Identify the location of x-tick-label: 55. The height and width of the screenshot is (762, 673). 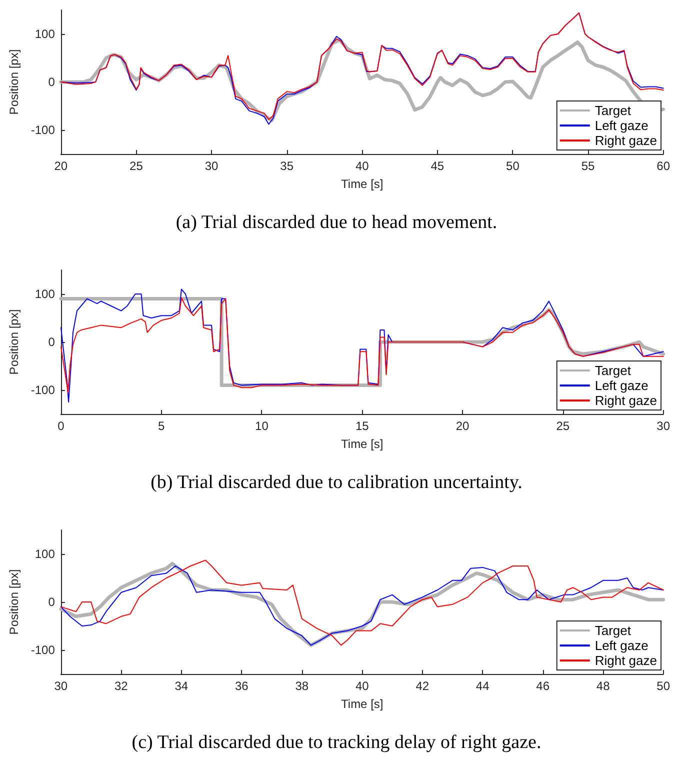
(588, 166).